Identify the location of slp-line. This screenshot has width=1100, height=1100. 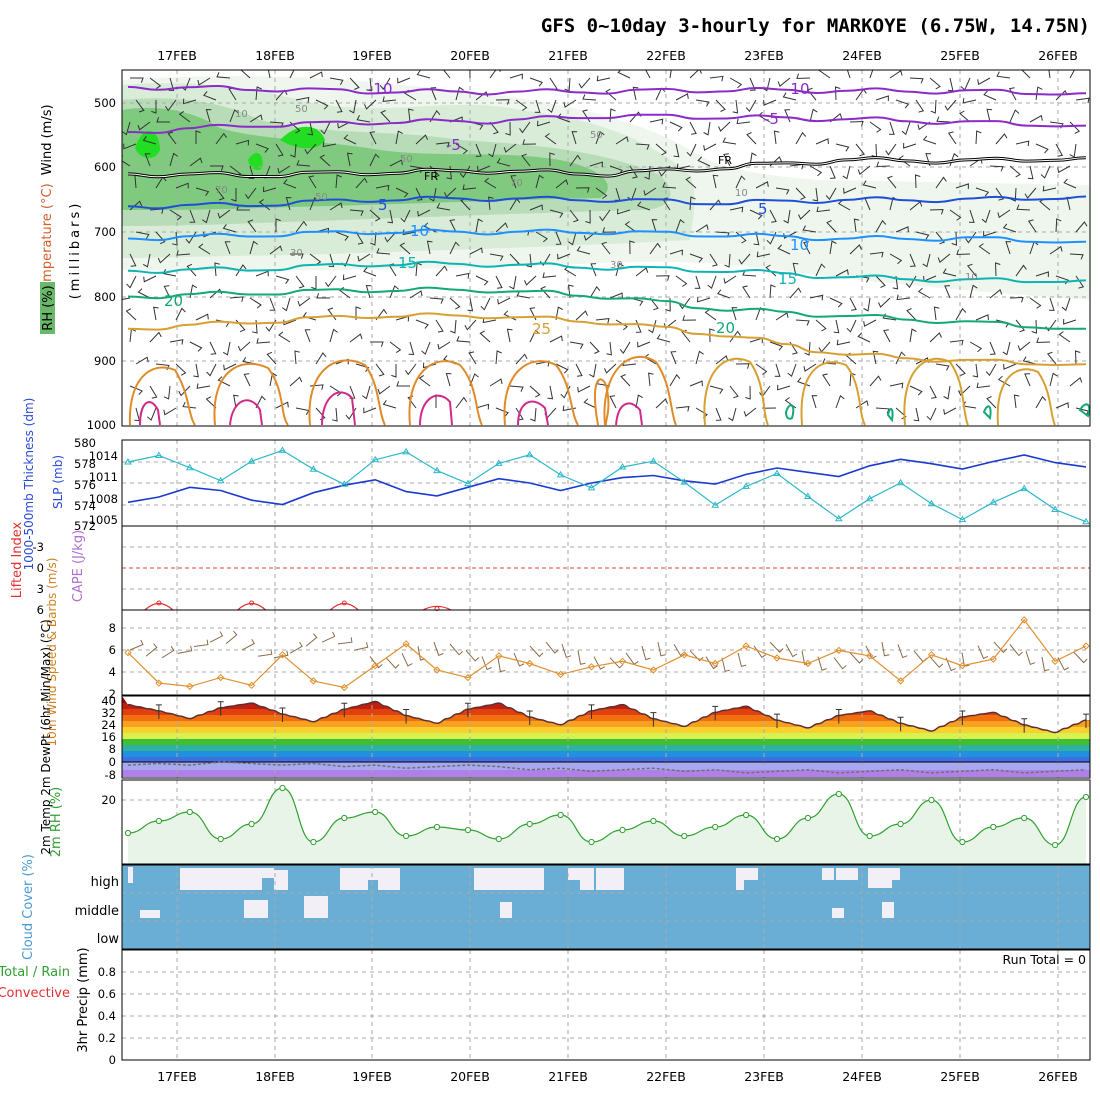
(607, 486).